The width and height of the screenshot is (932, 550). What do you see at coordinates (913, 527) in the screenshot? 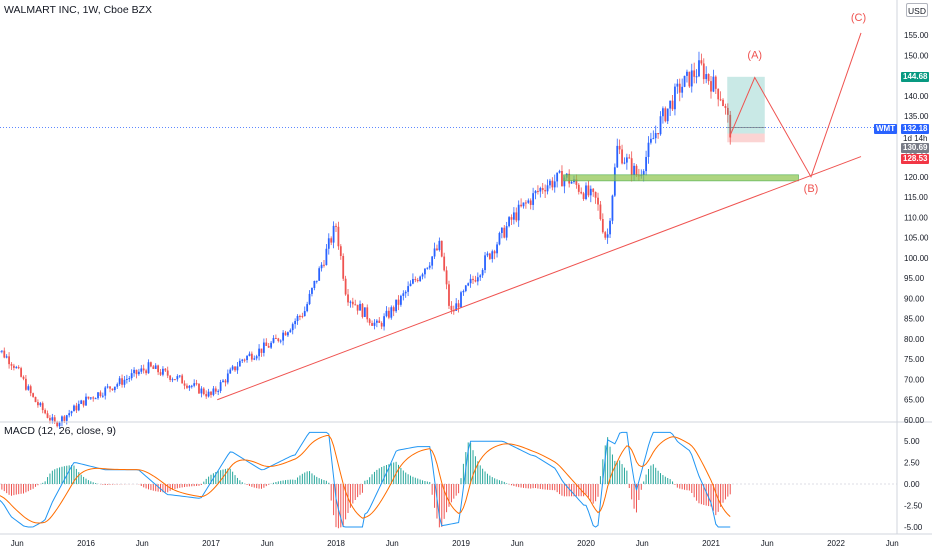
I see `macd-tick-label: -5.00` at bounding box center [913, 527].